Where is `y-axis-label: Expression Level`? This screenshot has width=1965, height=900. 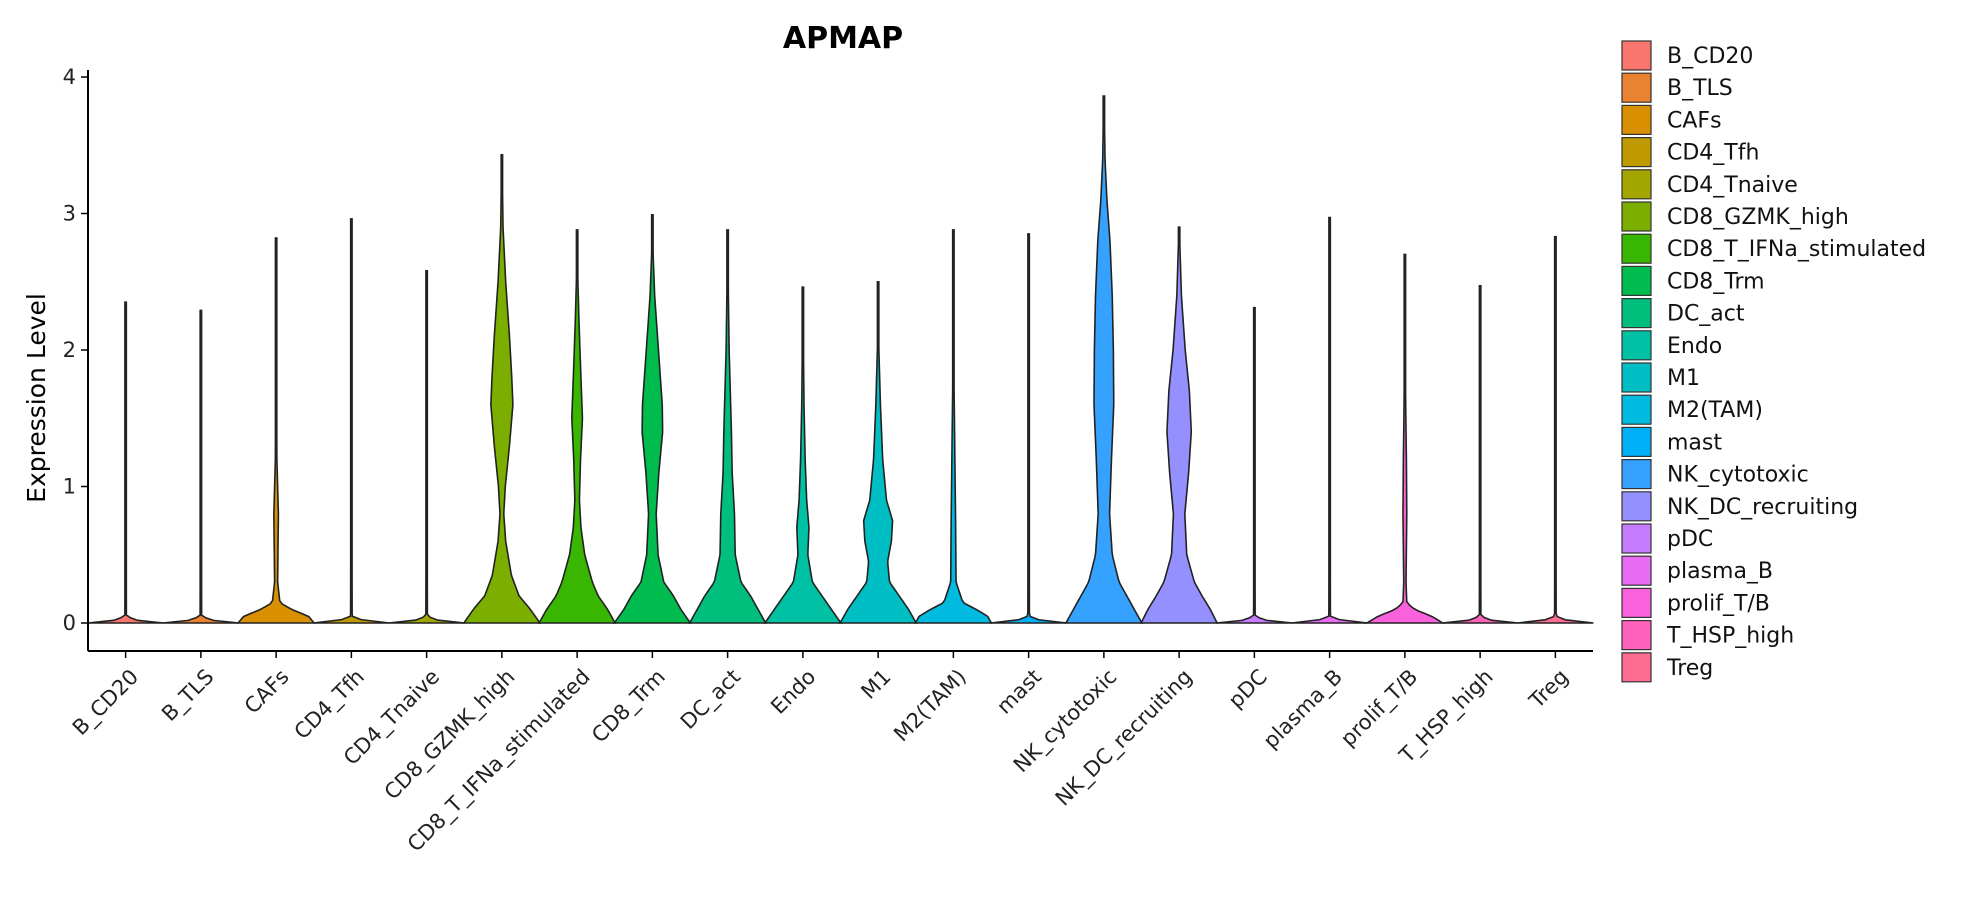 y-axis-label: Expression Level is located at coordinates (36, 398).